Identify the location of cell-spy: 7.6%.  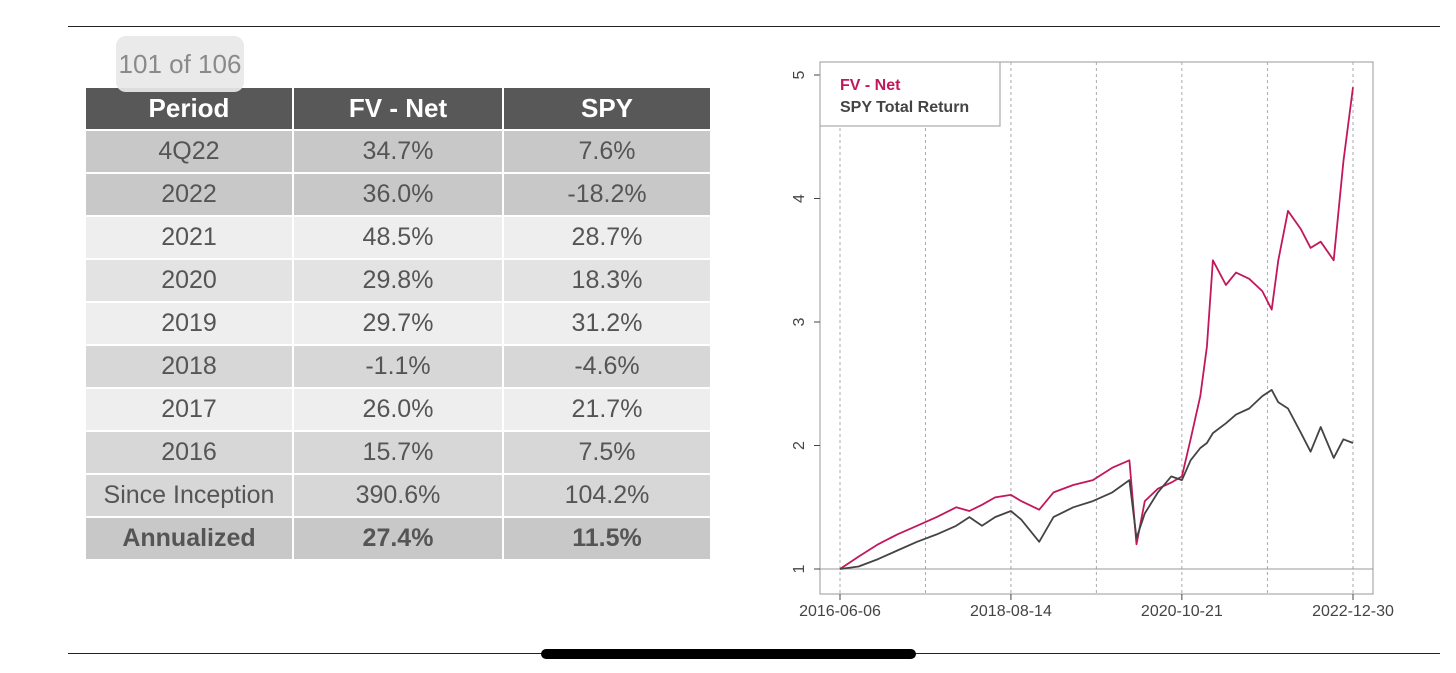
(607, 151).